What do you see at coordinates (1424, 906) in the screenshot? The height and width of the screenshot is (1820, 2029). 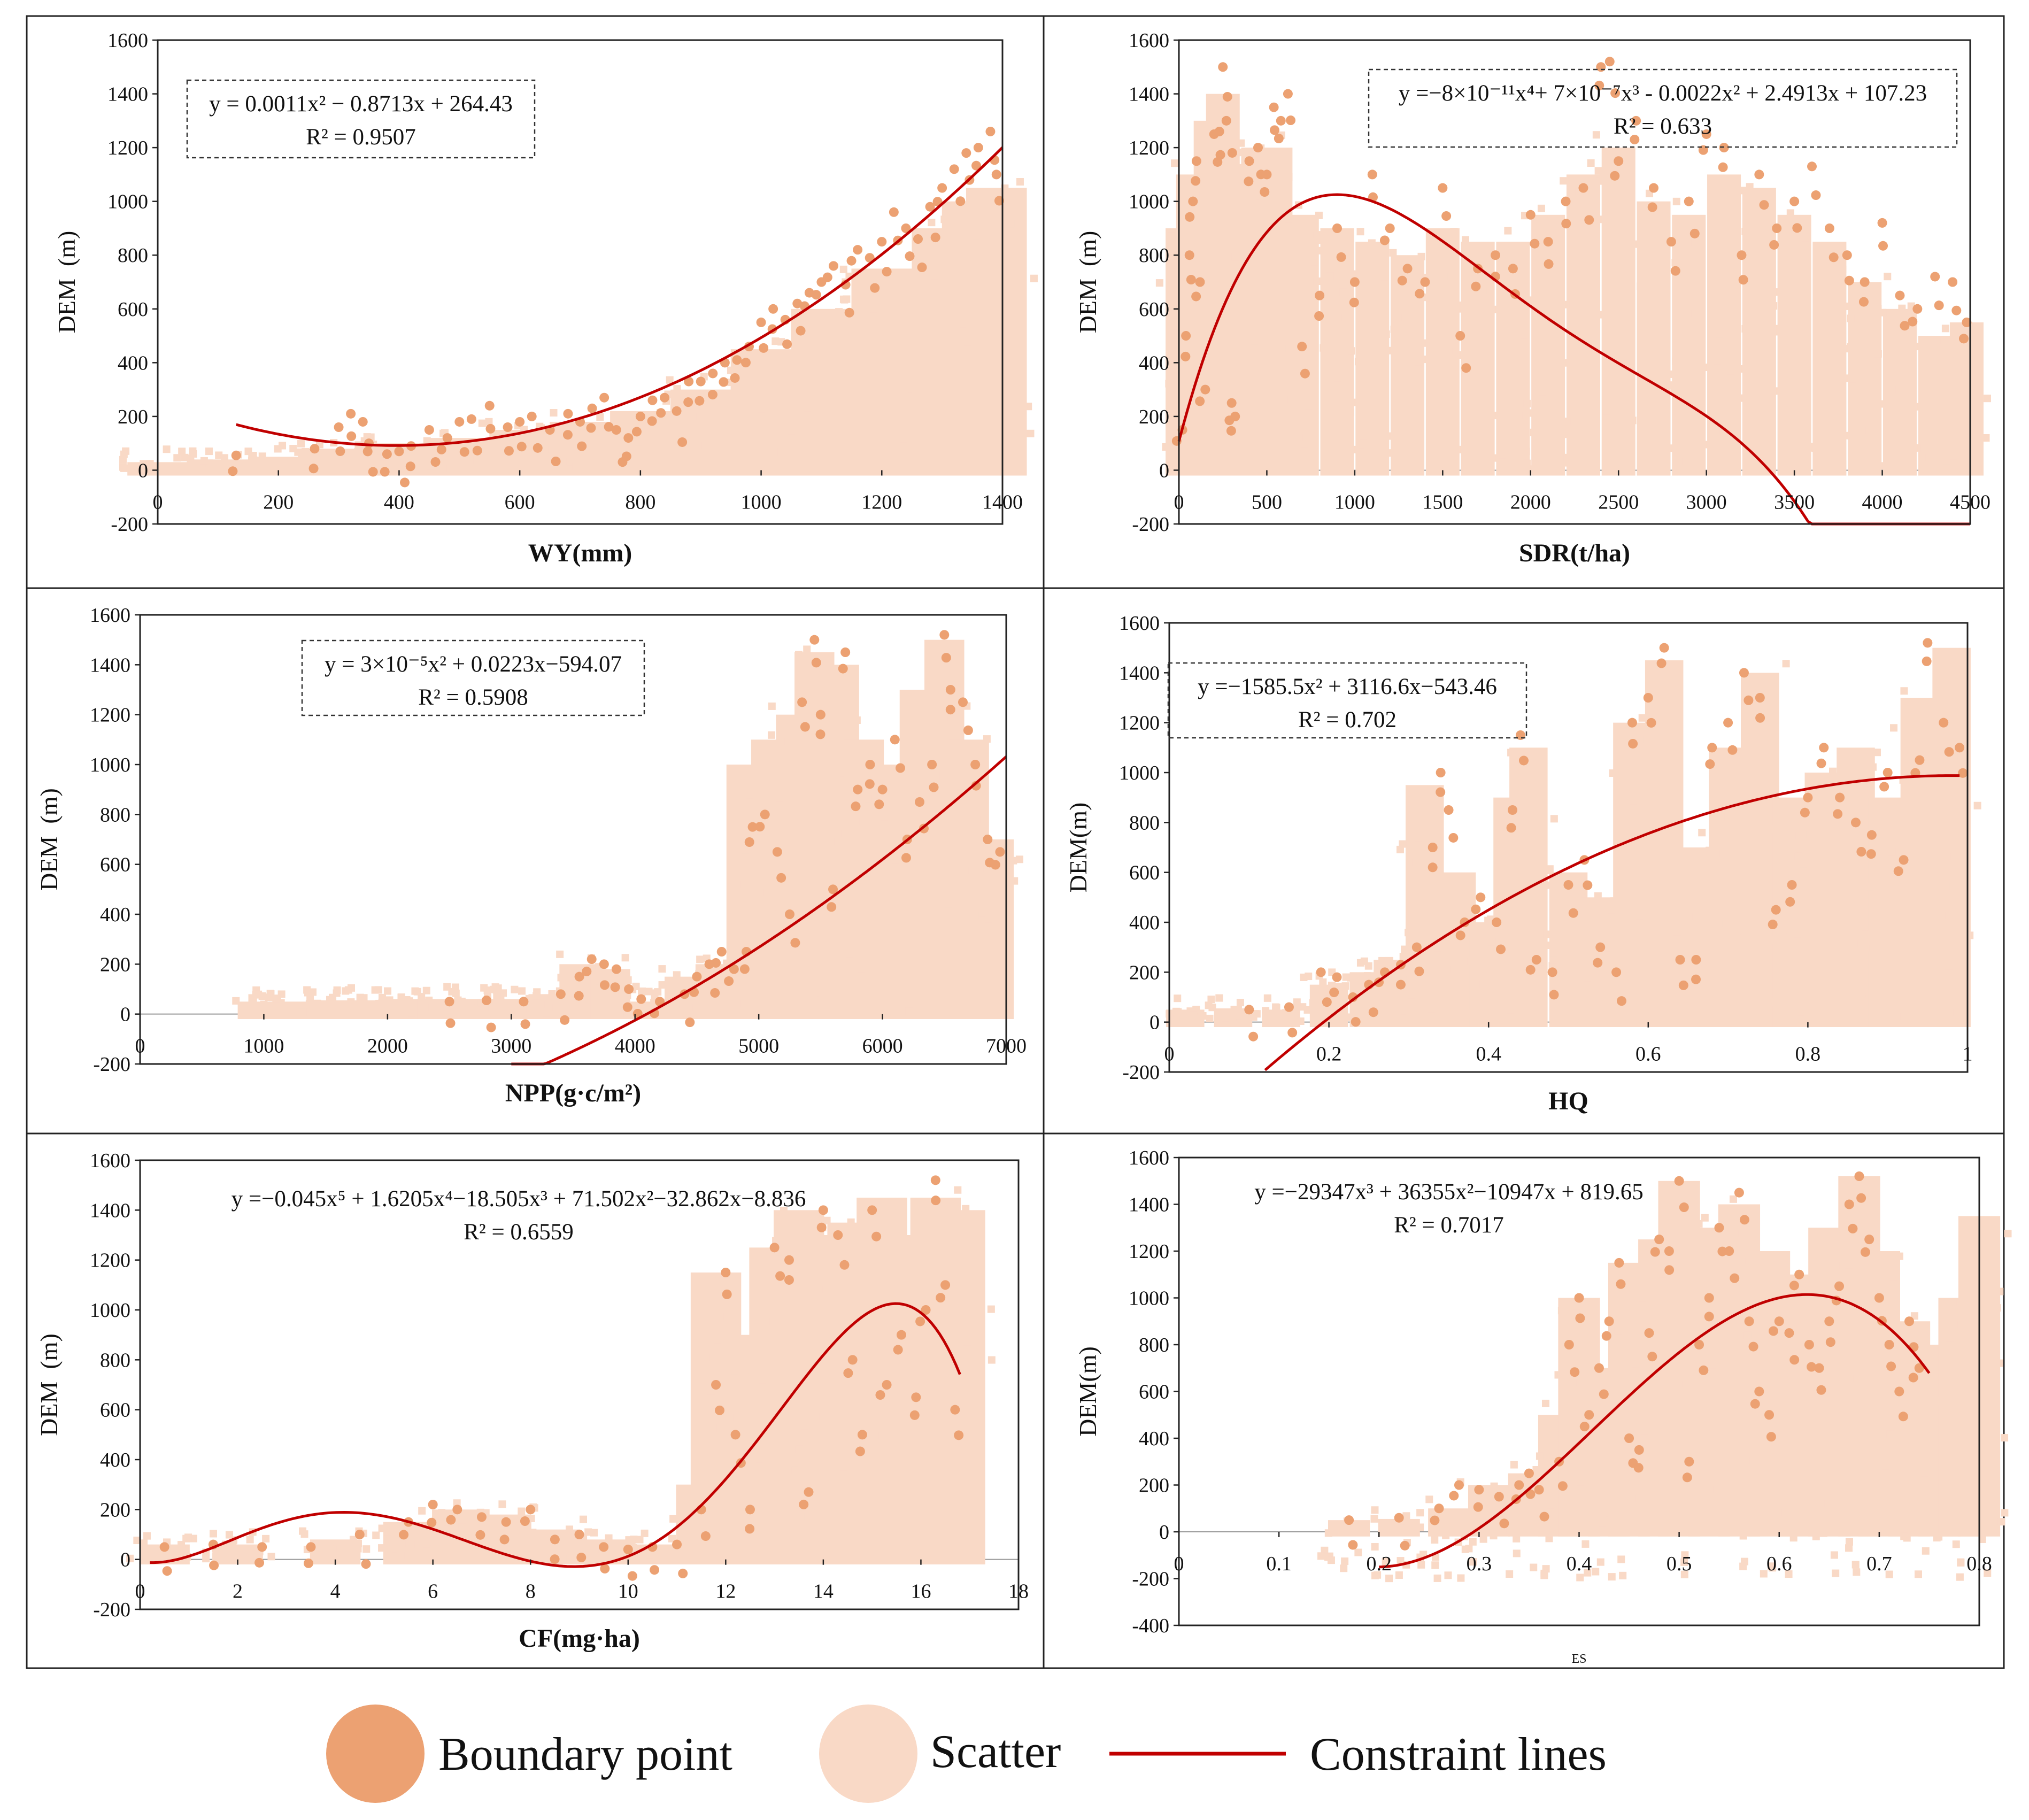 I see `scatter-column` at bounding box center [1424, 906].